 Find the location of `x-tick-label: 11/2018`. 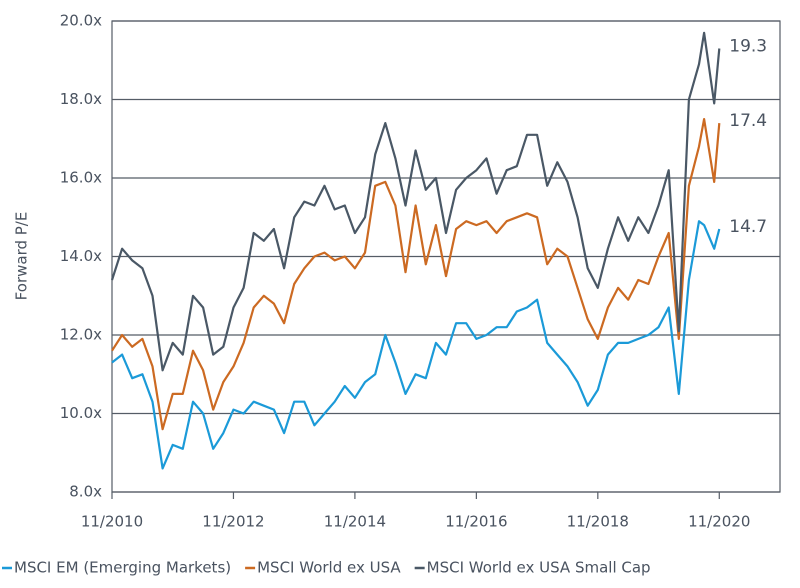

x-tick-label: 11/2018 is located at coordinates (598, 522).